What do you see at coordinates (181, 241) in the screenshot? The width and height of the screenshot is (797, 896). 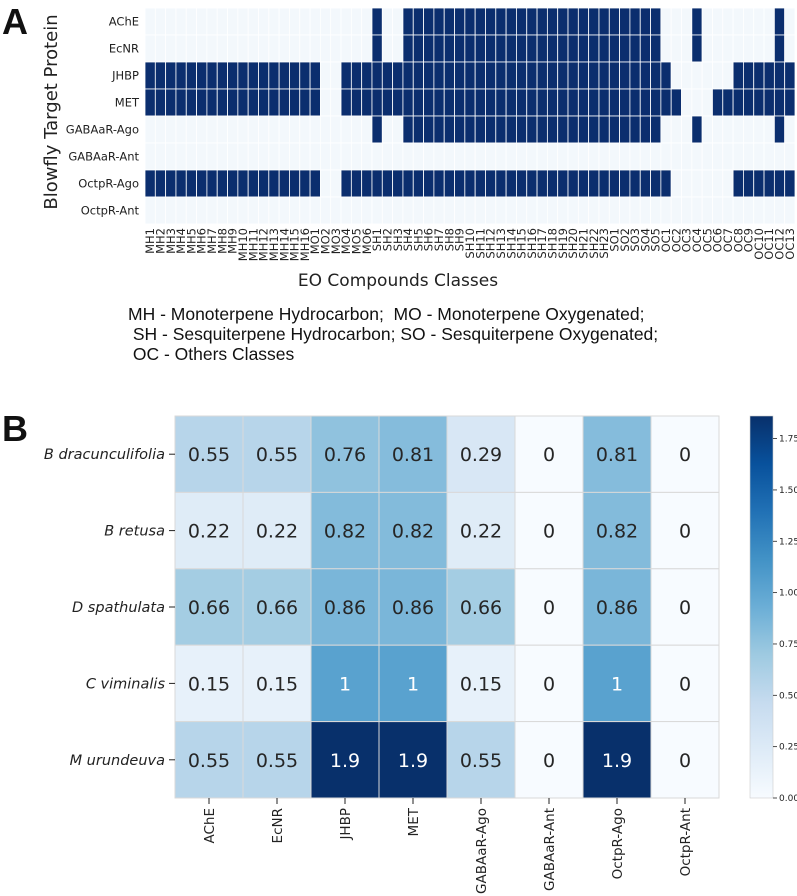 I see `heatmap-a-column-label: MH4` at bounding box center [181, 241].